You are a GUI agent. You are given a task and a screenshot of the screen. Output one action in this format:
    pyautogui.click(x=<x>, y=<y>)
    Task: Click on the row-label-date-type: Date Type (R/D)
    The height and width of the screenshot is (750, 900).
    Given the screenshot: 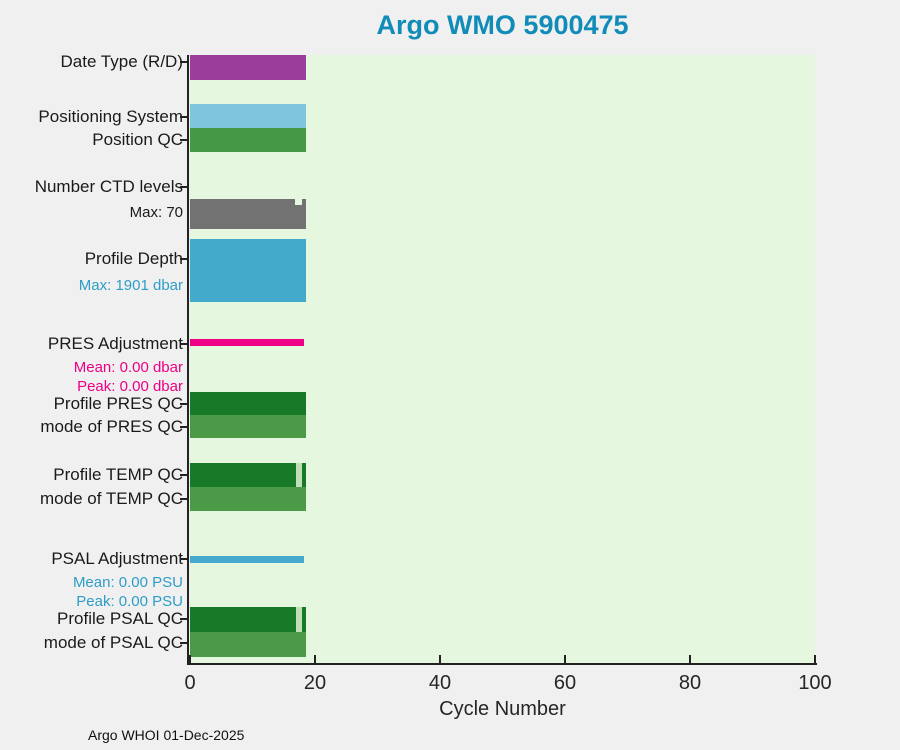 What is the action you would take?
    pyautogui.click(x=121, y=61)
    